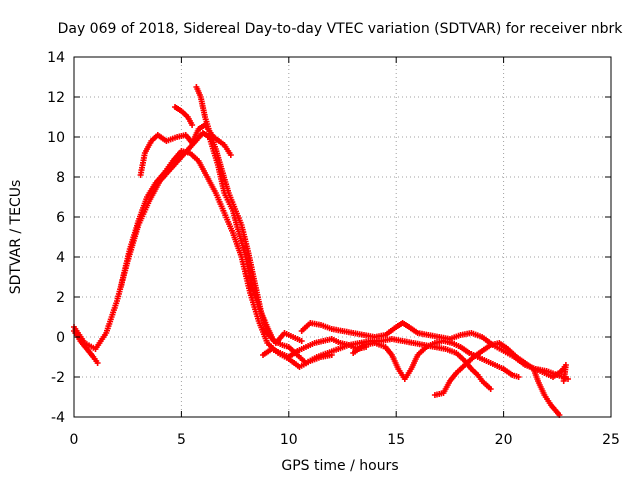  Describe the element at coordinates (60, 178) in the screenshot. I see `y-tick-label: 8` at that location.